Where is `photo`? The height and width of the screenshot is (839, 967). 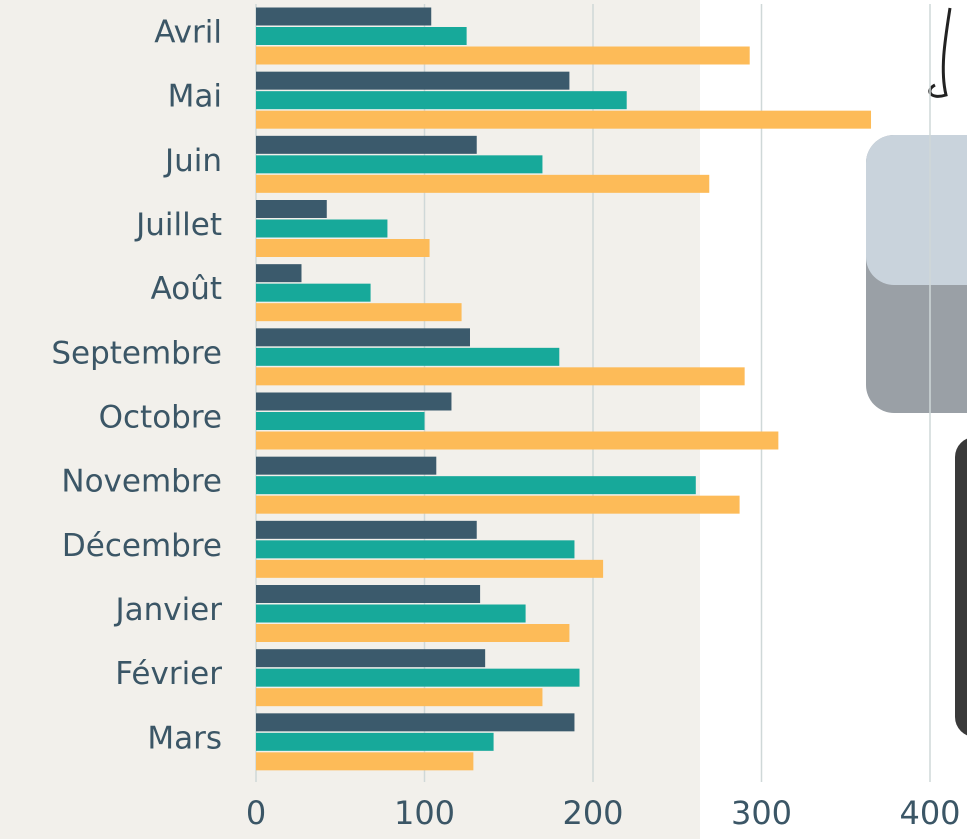
photo is located at coordinates (961, 587).